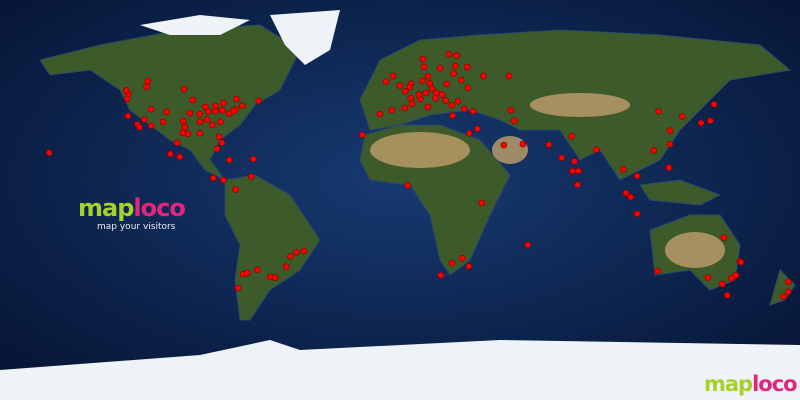  I want to click on maploco-corner-logo: maploco, so click(751, 384).